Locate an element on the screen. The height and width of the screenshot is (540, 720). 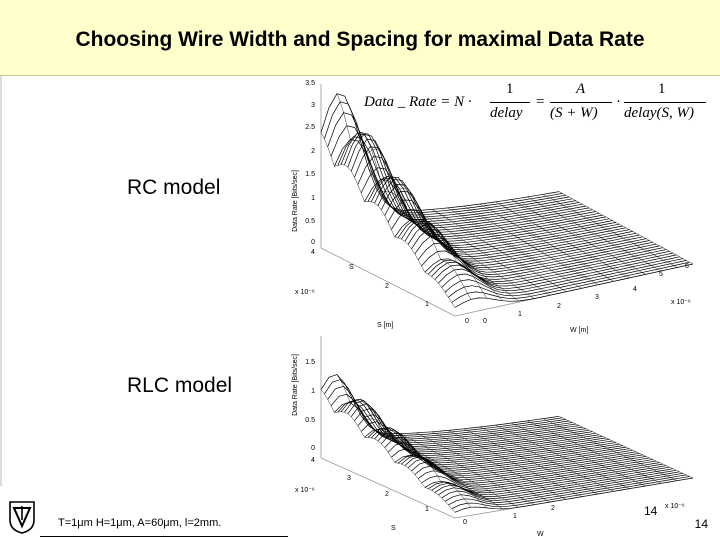
rlc-w-tick: 1 is located at coordinates (515, 516).